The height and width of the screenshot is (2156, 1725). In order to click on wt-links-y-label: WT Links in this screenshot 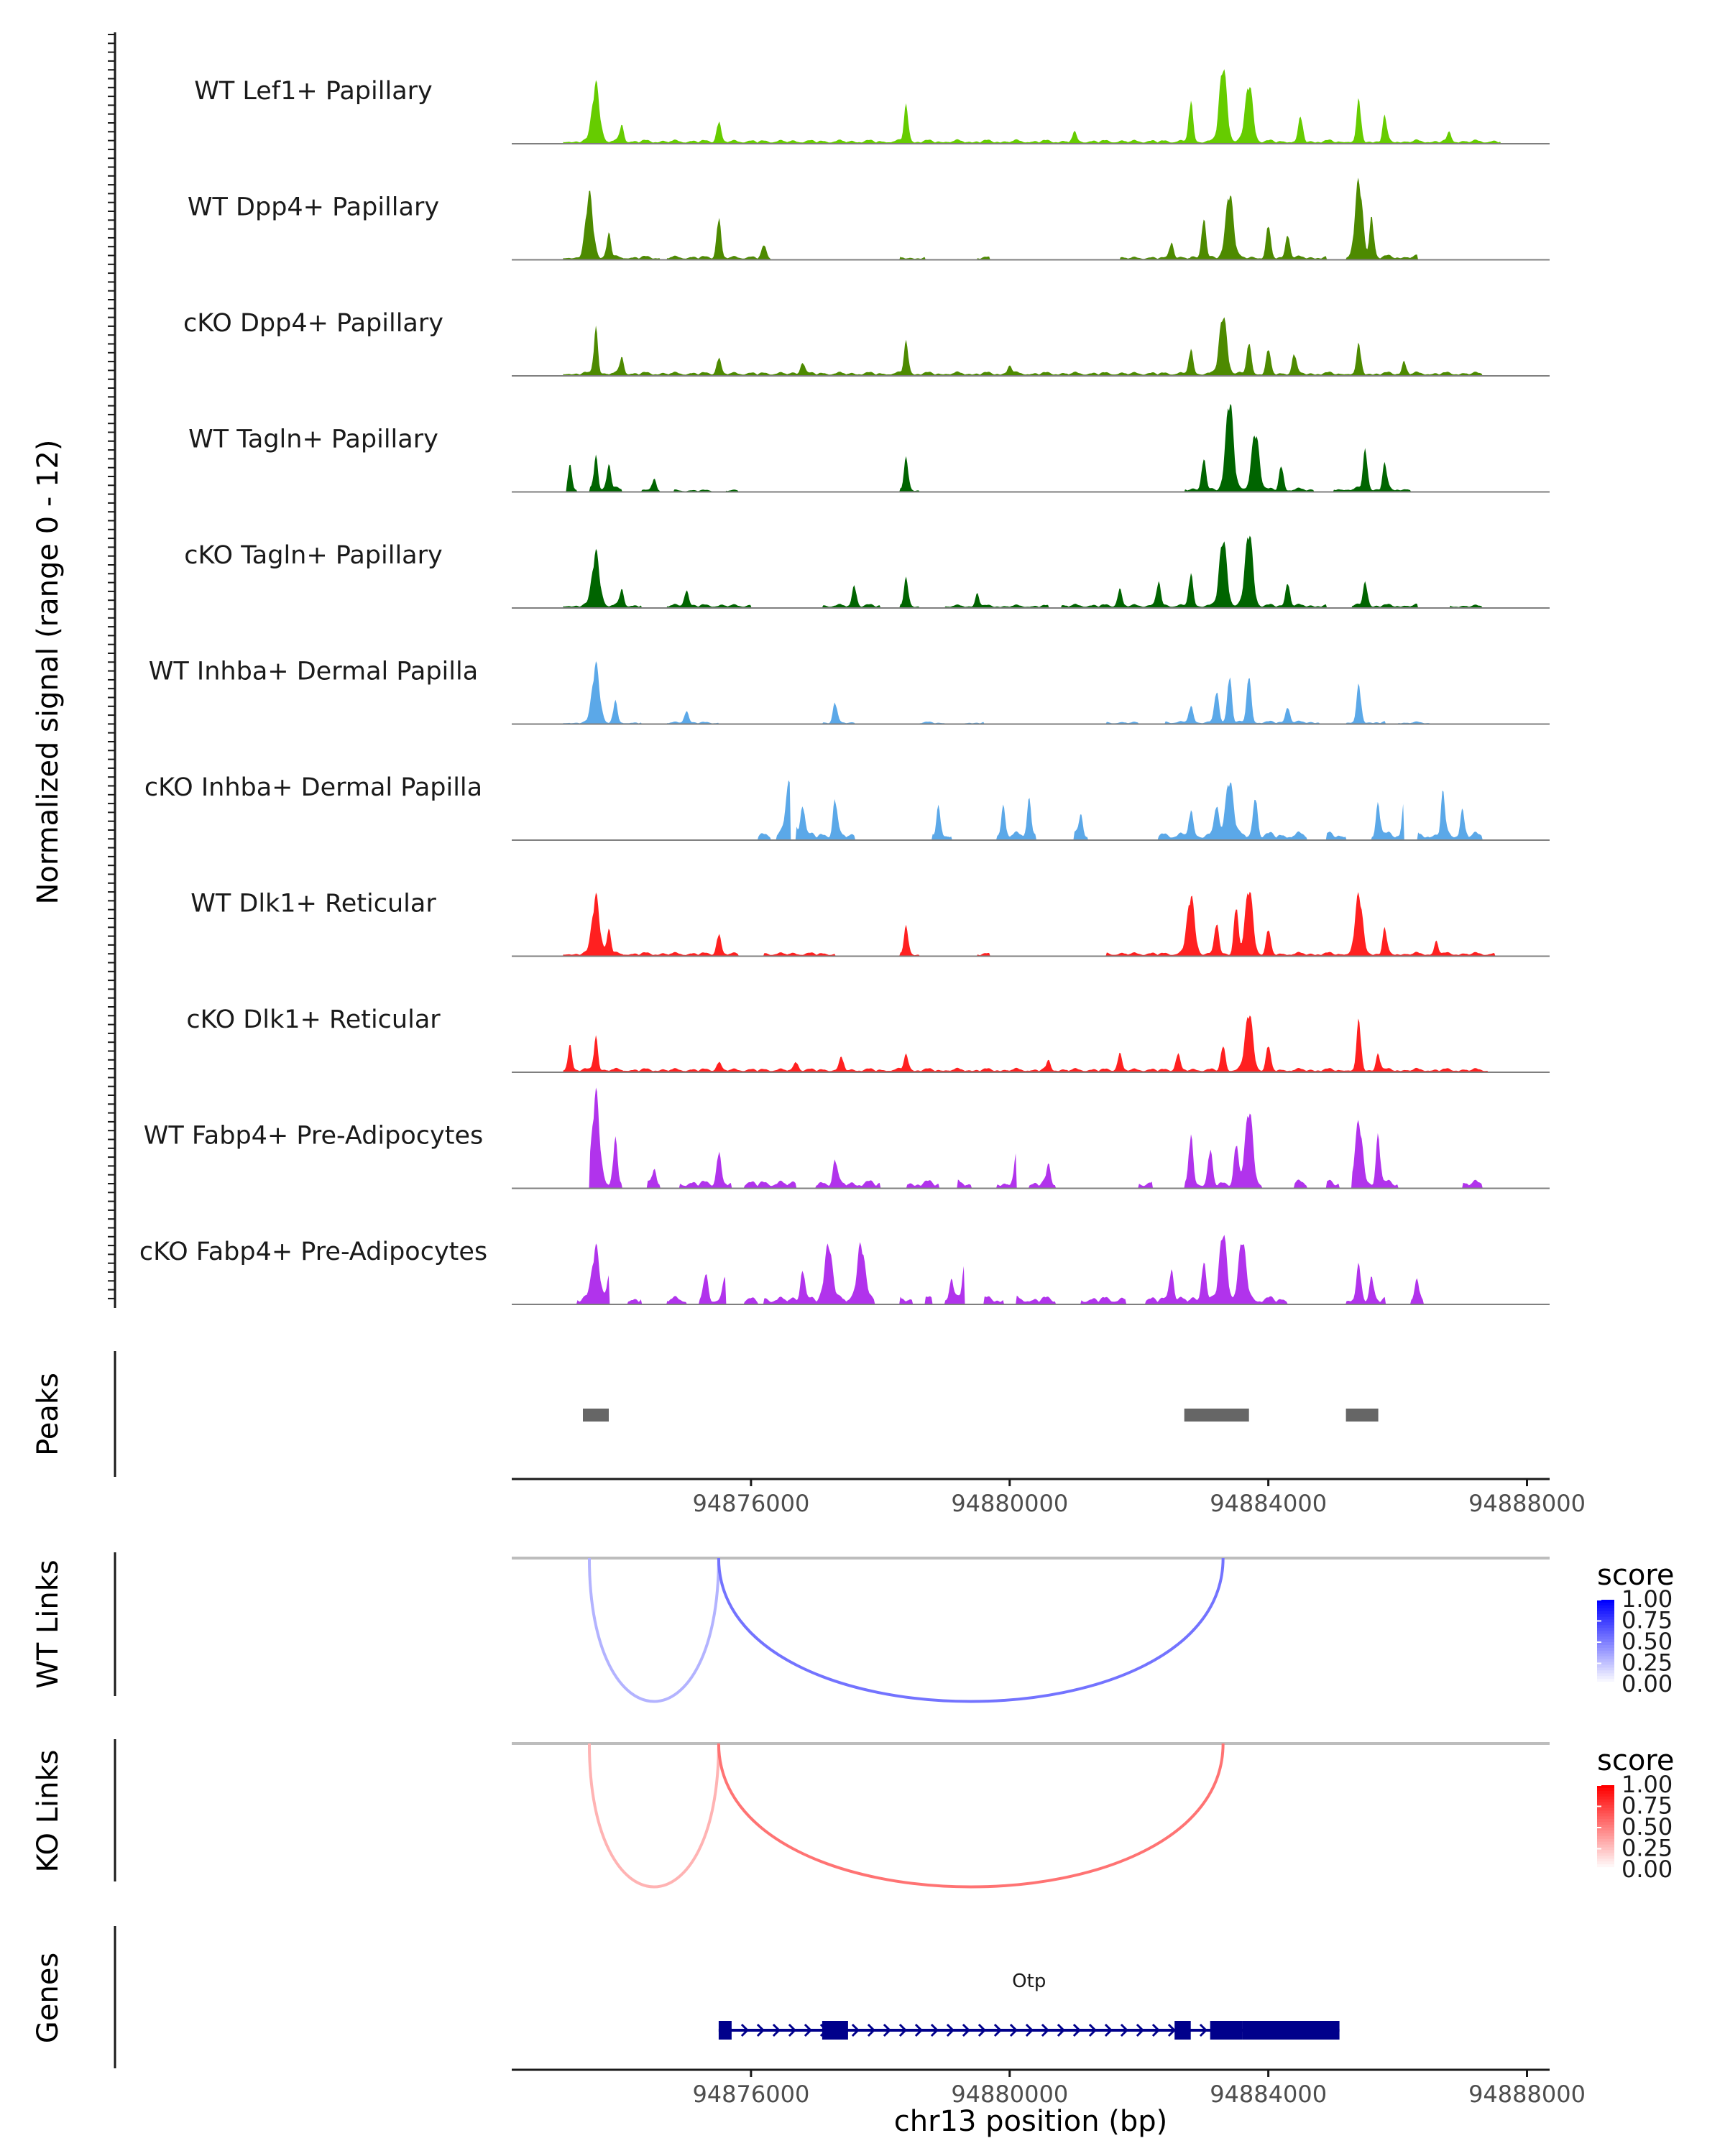, I will do `click(48, 1624)`.